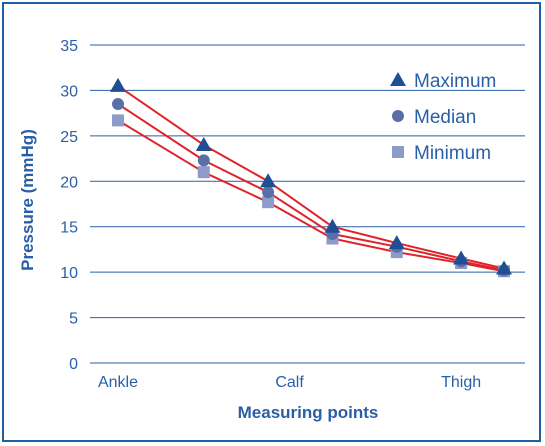 This screenshot has height=446, width=545. What do you see at coordinates (452, 153) in the screenshot?
I see `legend-label-minimum: Minimum` at bounding box center [452, 153].